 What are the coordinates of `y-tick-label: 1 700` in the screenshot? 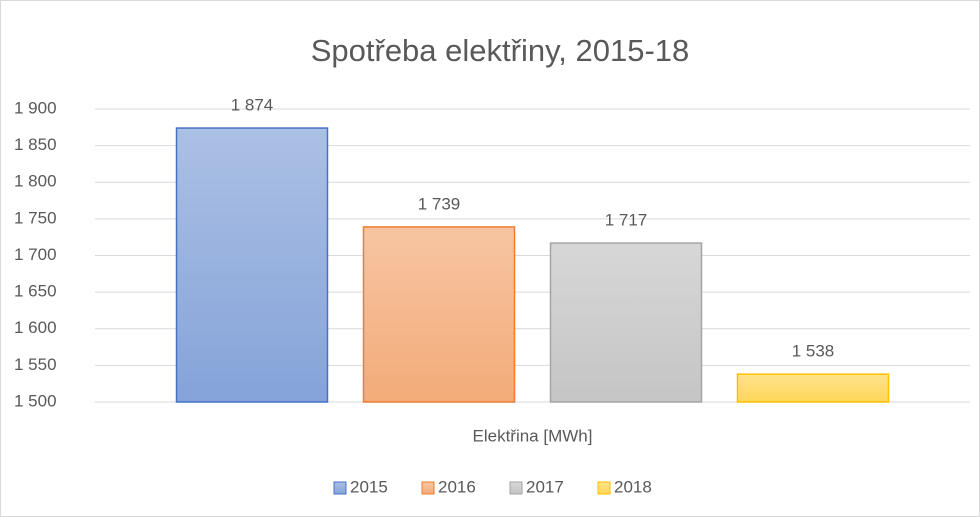 It's located at (35, 254).